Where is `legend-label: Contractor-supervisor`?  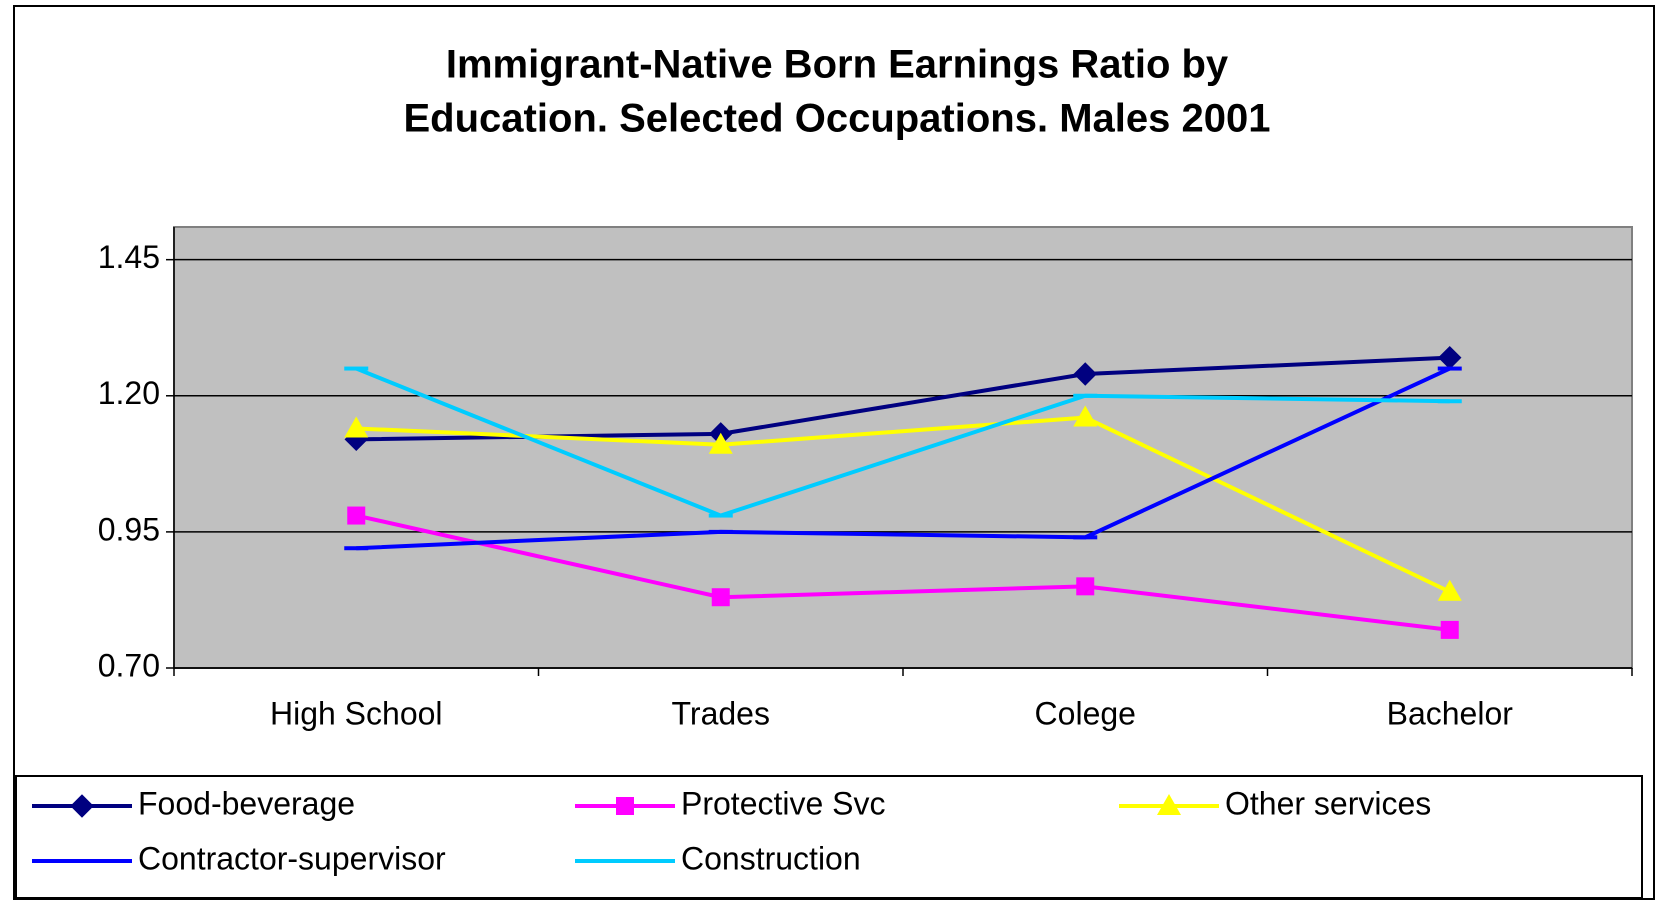 legend-label: Contractor-supervisor is located at coordinates (292, 858).